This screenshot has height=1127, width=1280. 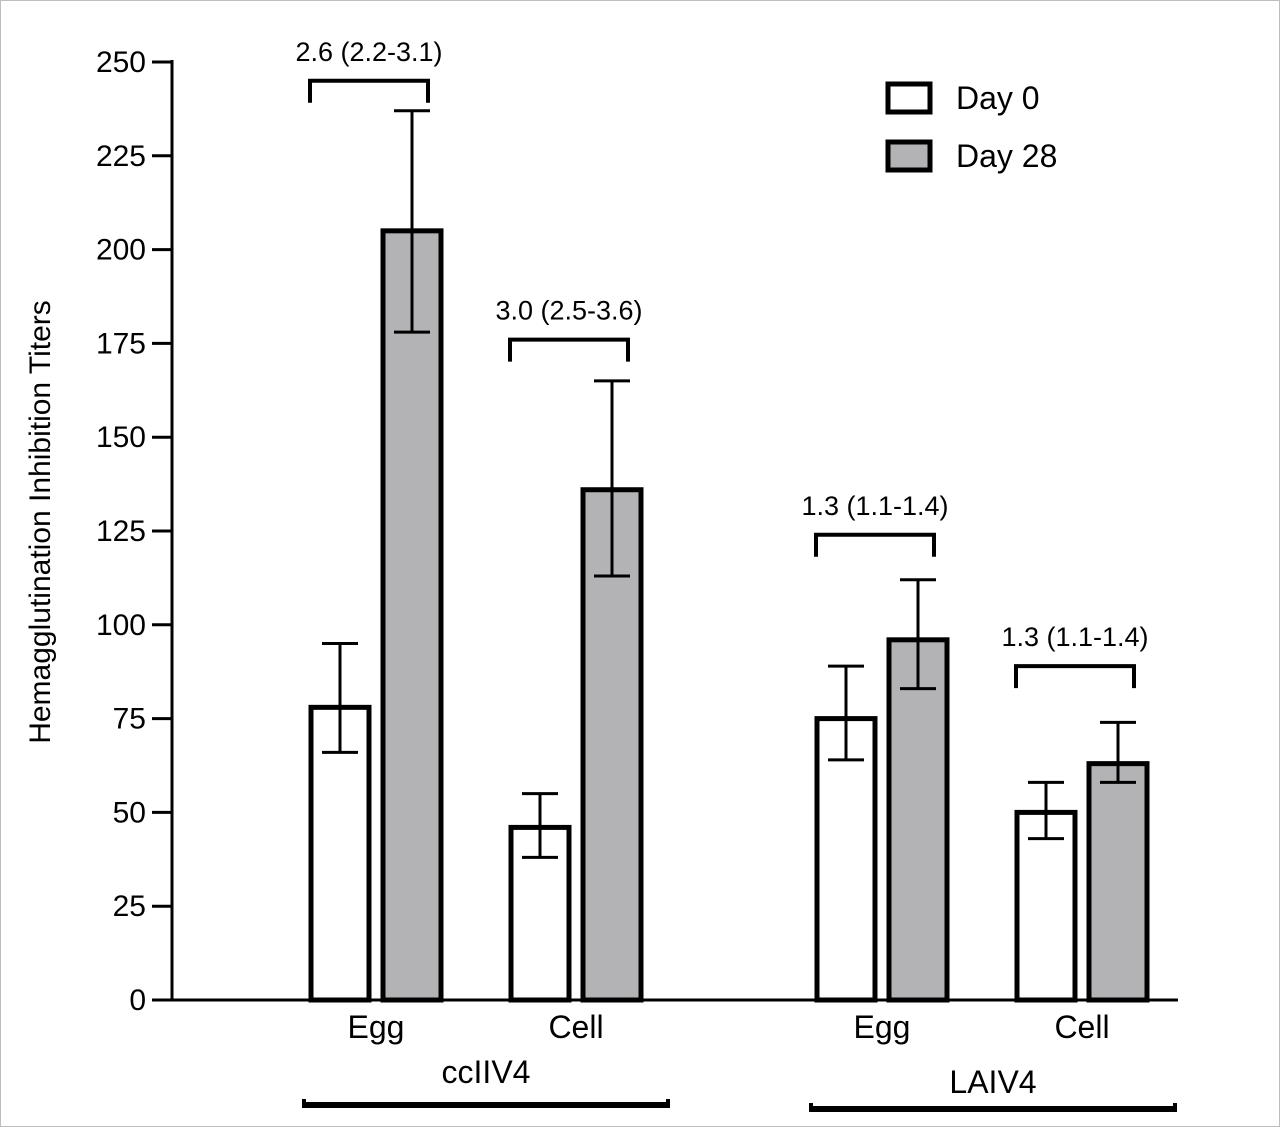 I want to click on y-tick-label: 225, so click(x=121, y=156).